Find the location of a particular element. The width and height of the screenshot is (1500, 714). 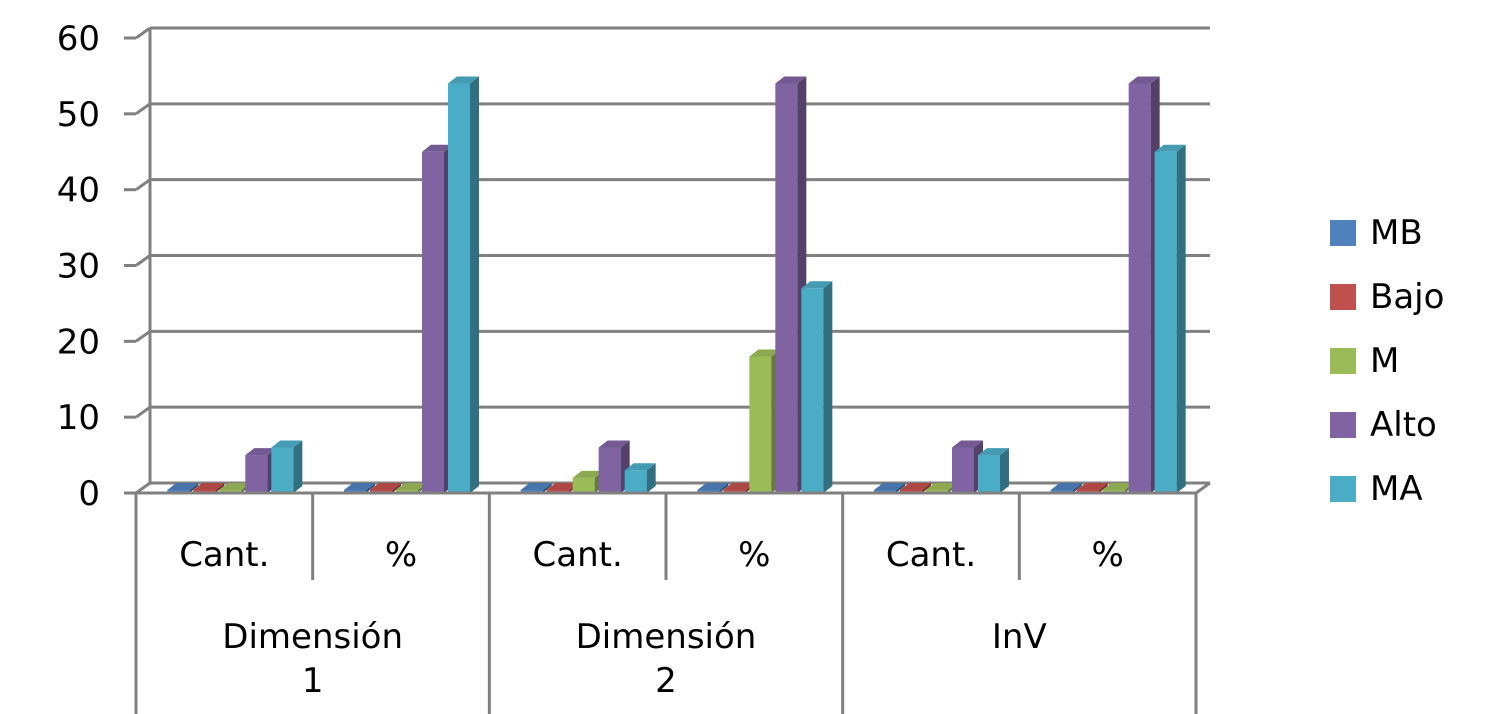

y-tick-label: 30 is located at coordinates (78, 267).